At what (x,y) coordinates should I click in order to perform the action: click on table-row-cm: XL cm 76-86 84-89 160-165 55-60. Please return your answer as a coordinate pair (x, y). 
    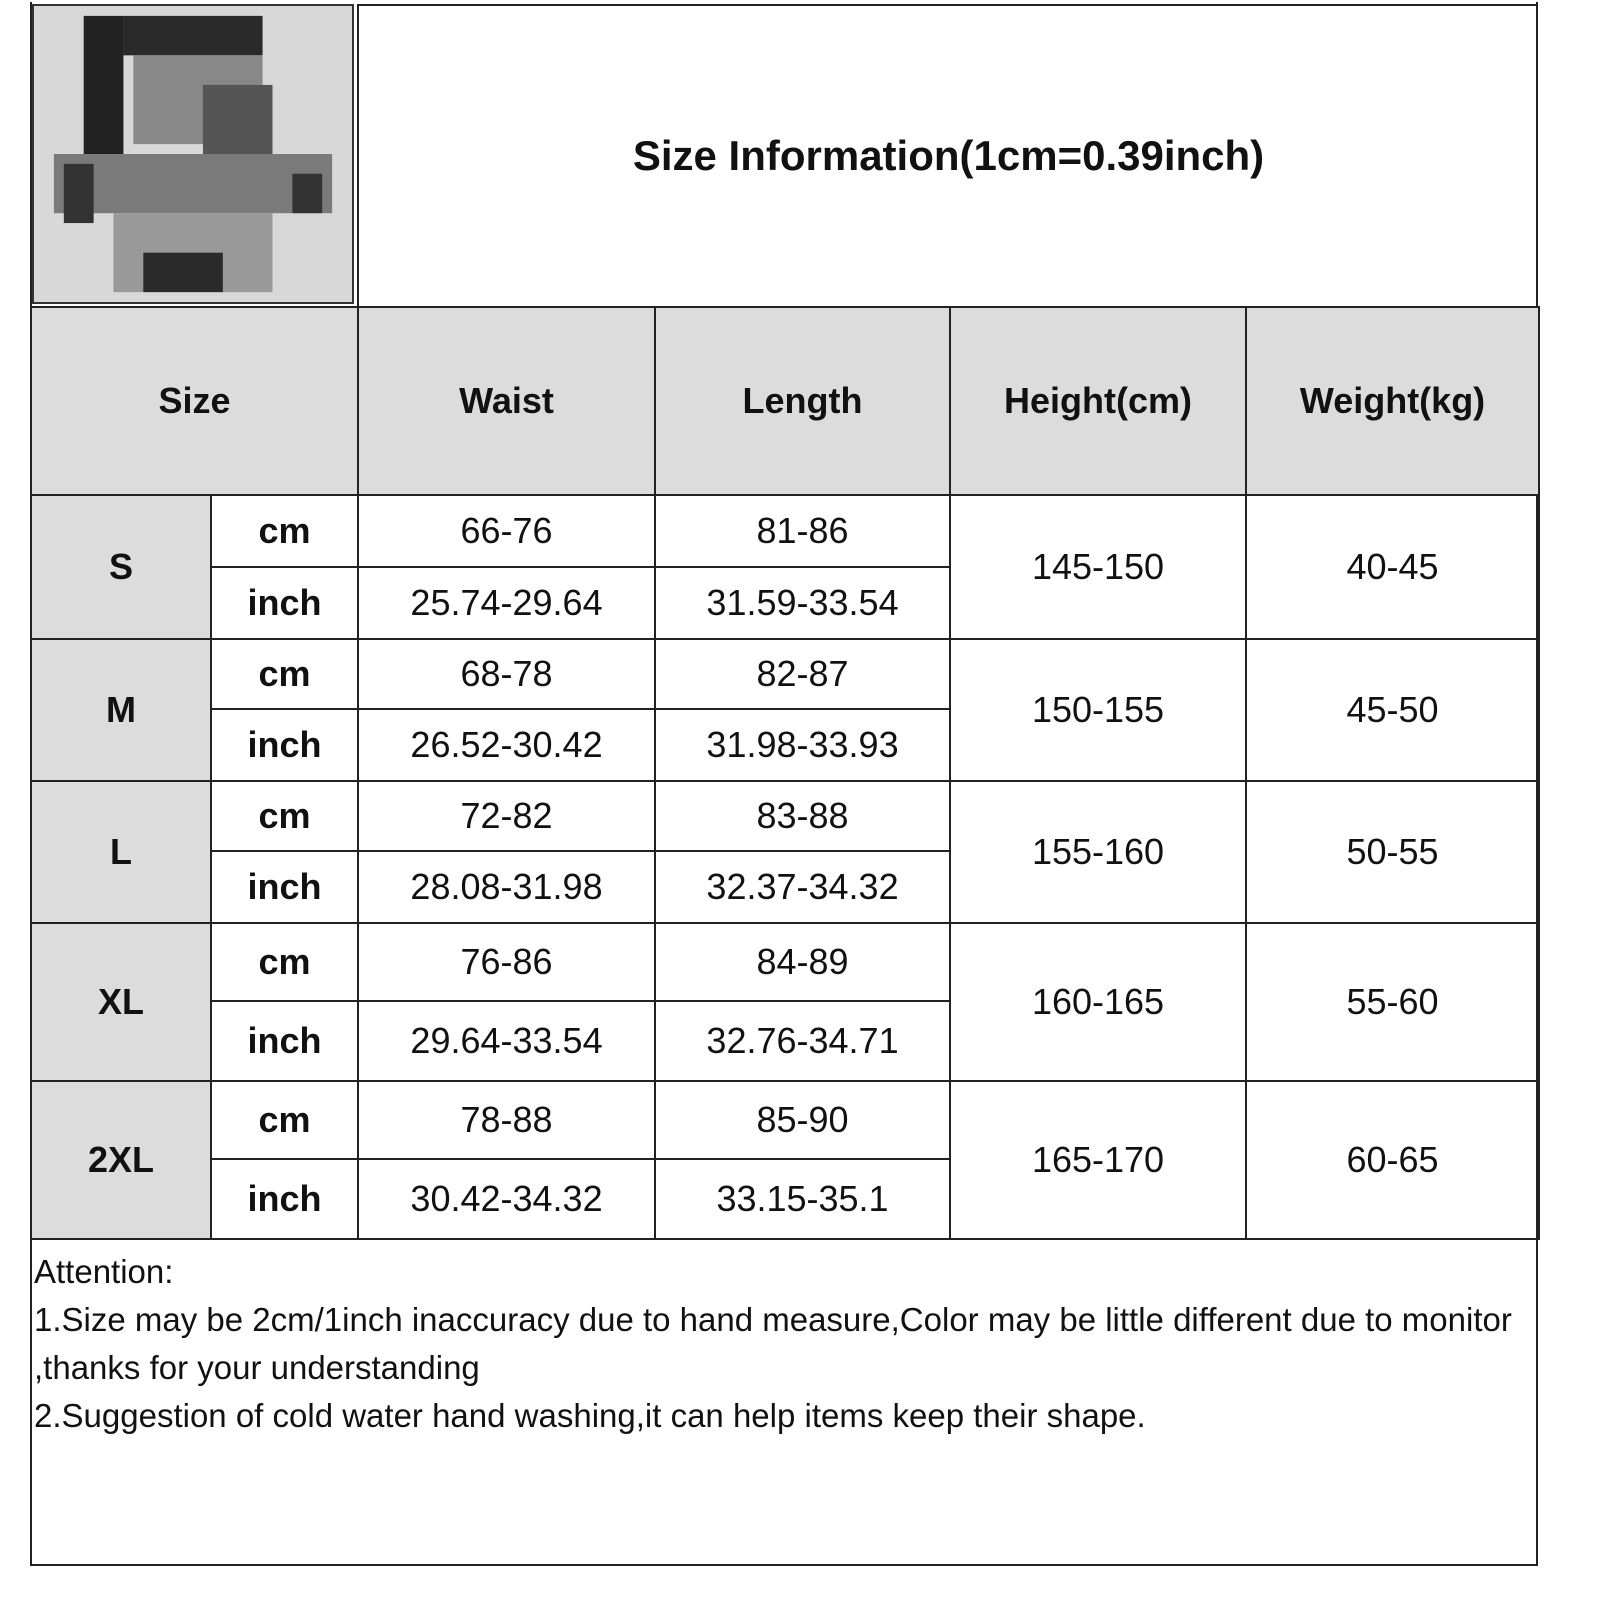
    Looking at the image, I should click on (785, 1002).